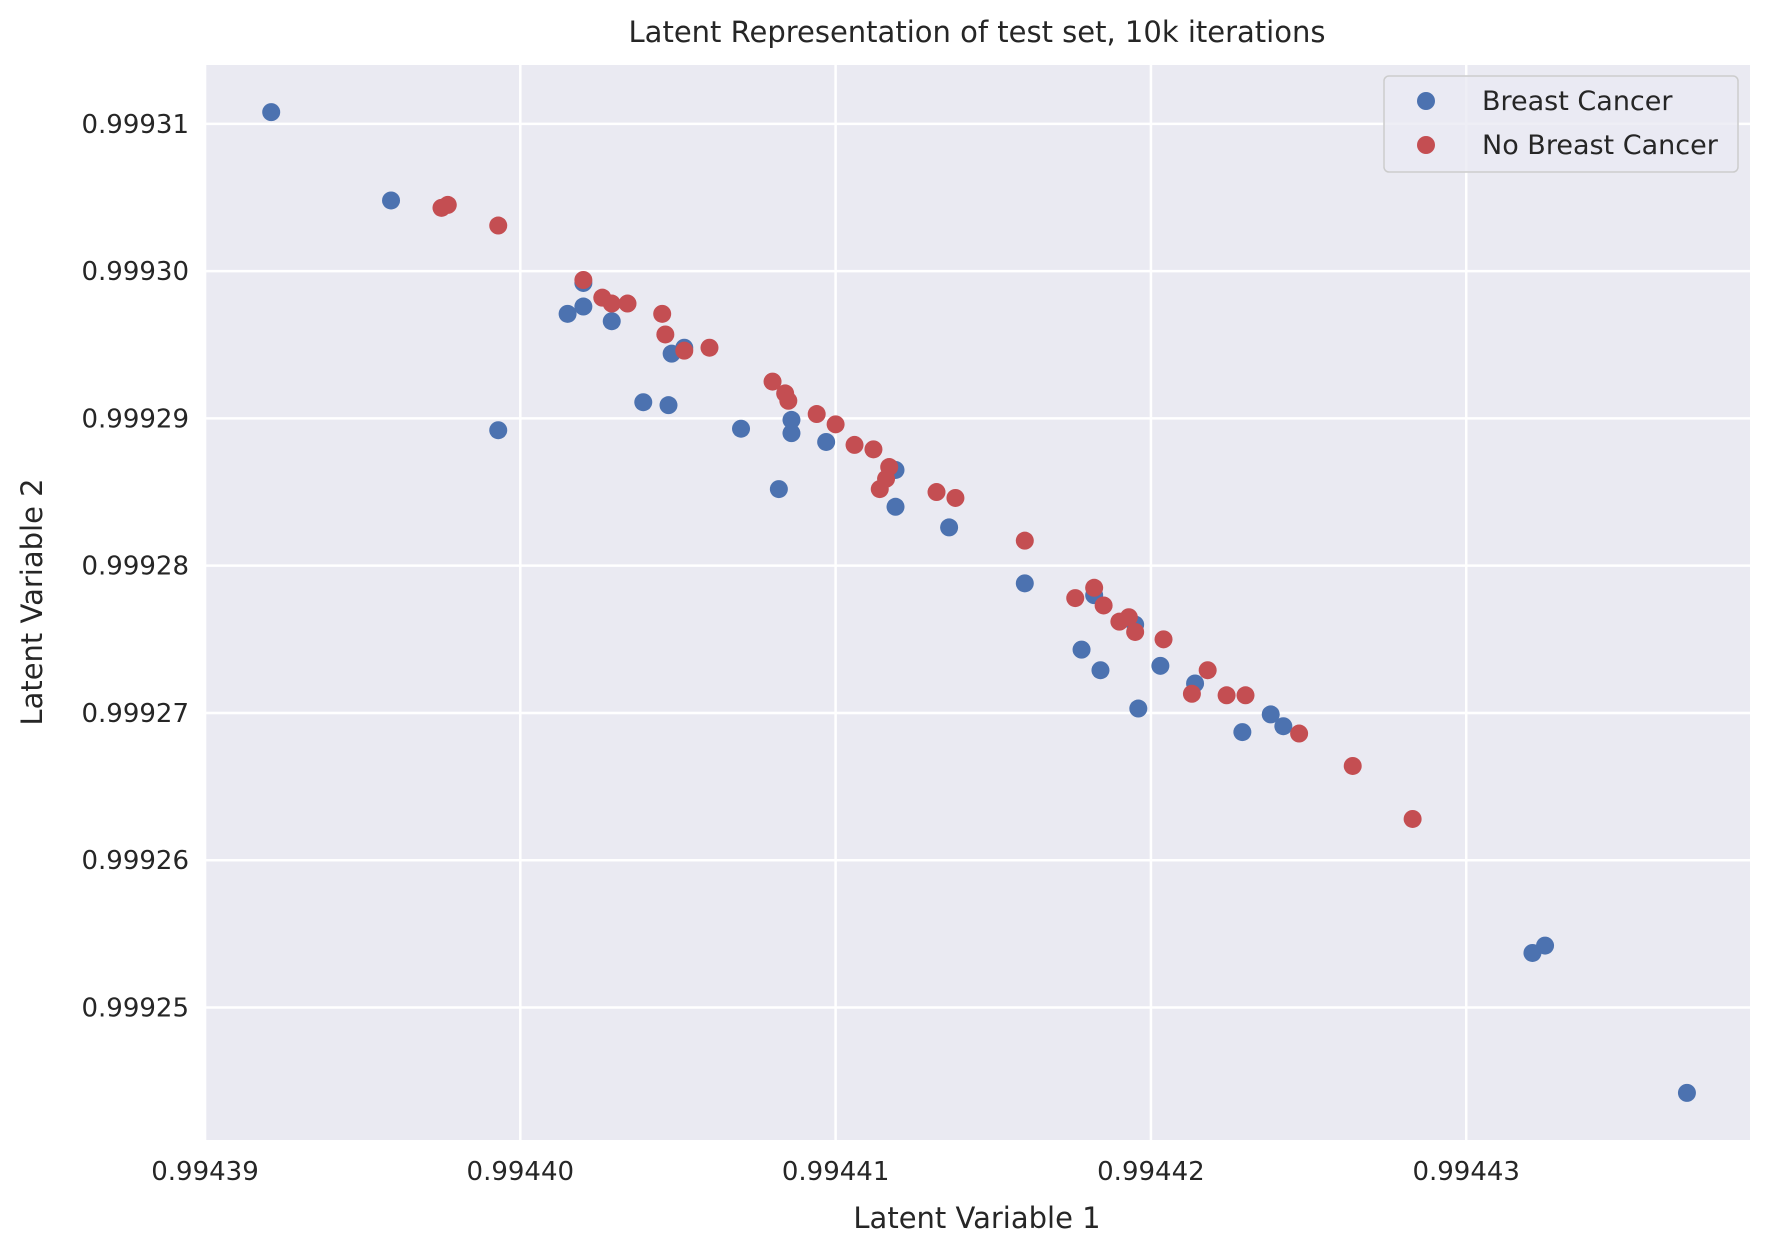  What do you see at coordinates (135, 714) in the screenshot?
I see `y-tick-label: 0.99927` at bounding box center [135, 714].